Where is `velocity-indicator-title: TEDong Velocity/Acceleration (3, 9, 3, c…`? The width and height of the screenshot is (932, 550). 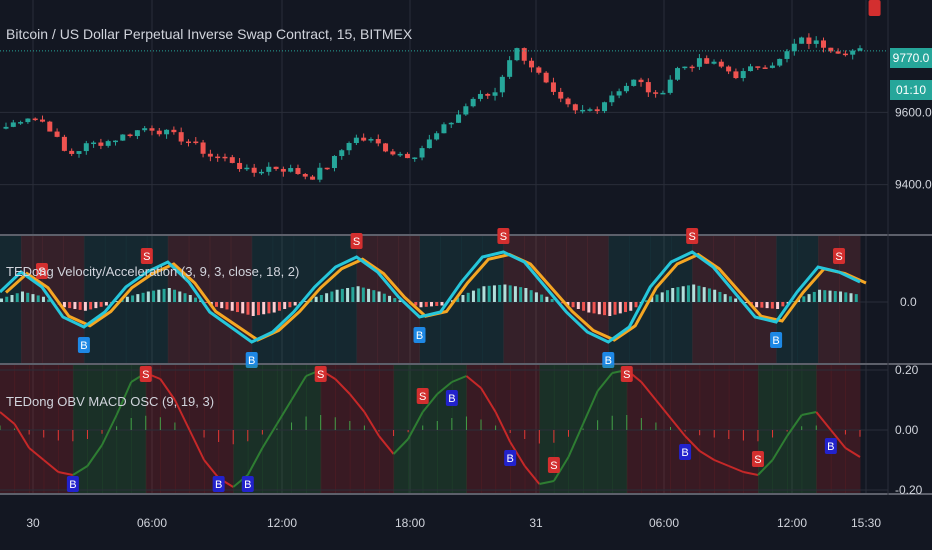
velocity-indicator-title: TEDong Velocity/Acceleration (3, 9, 3, c… is located at coordinates (153, 271).